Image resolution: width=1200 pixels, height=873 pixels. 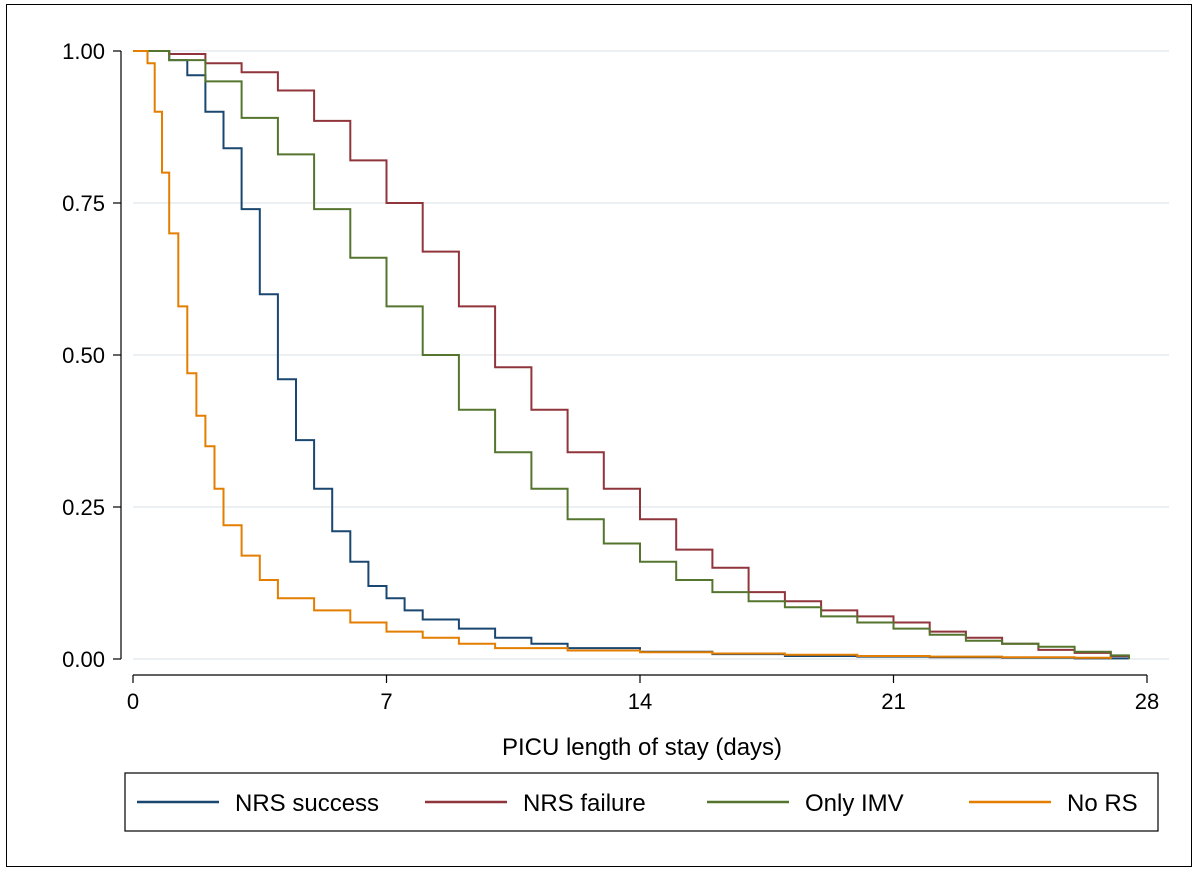 I want to click on legend-label: NRS failure, so click(x=584, y=803).